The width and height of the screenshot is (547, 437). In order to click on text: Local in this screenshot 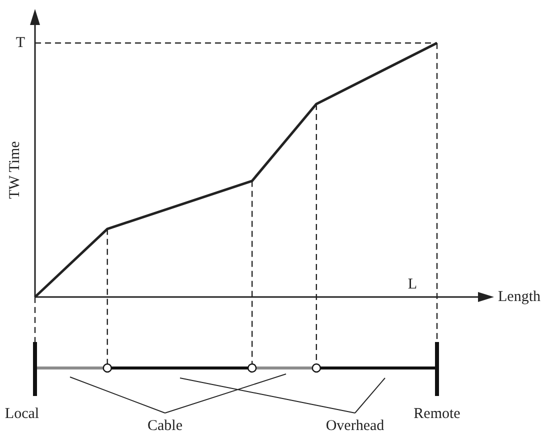, I will do `click(22, 414)`.